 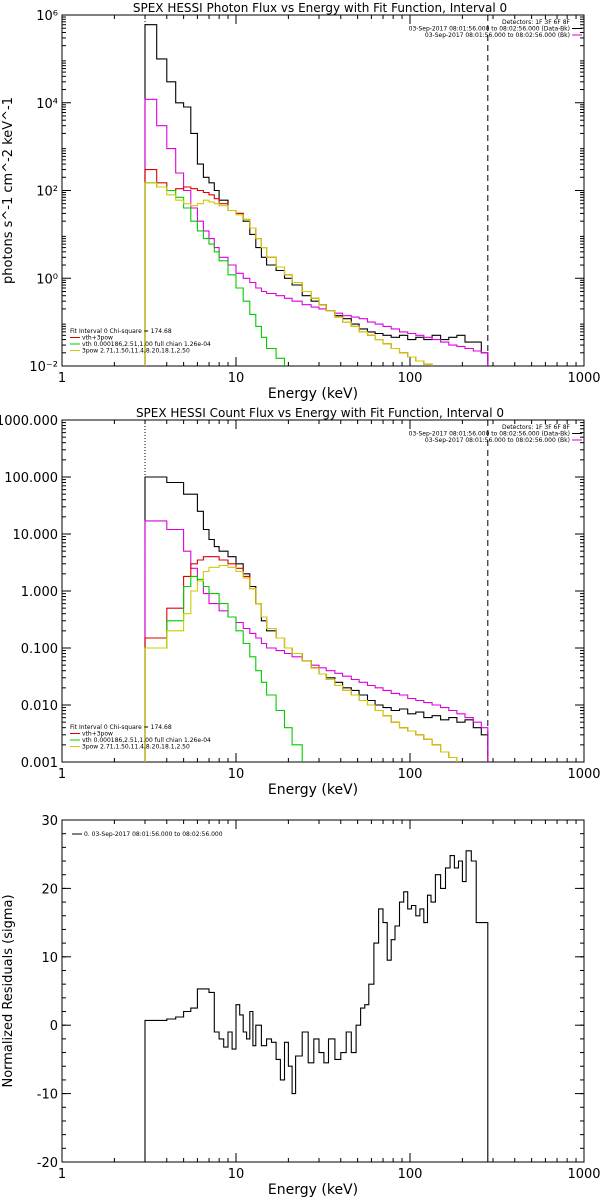 I want to click on y-tick-label: 10⁴, so click(x=47, y=104).